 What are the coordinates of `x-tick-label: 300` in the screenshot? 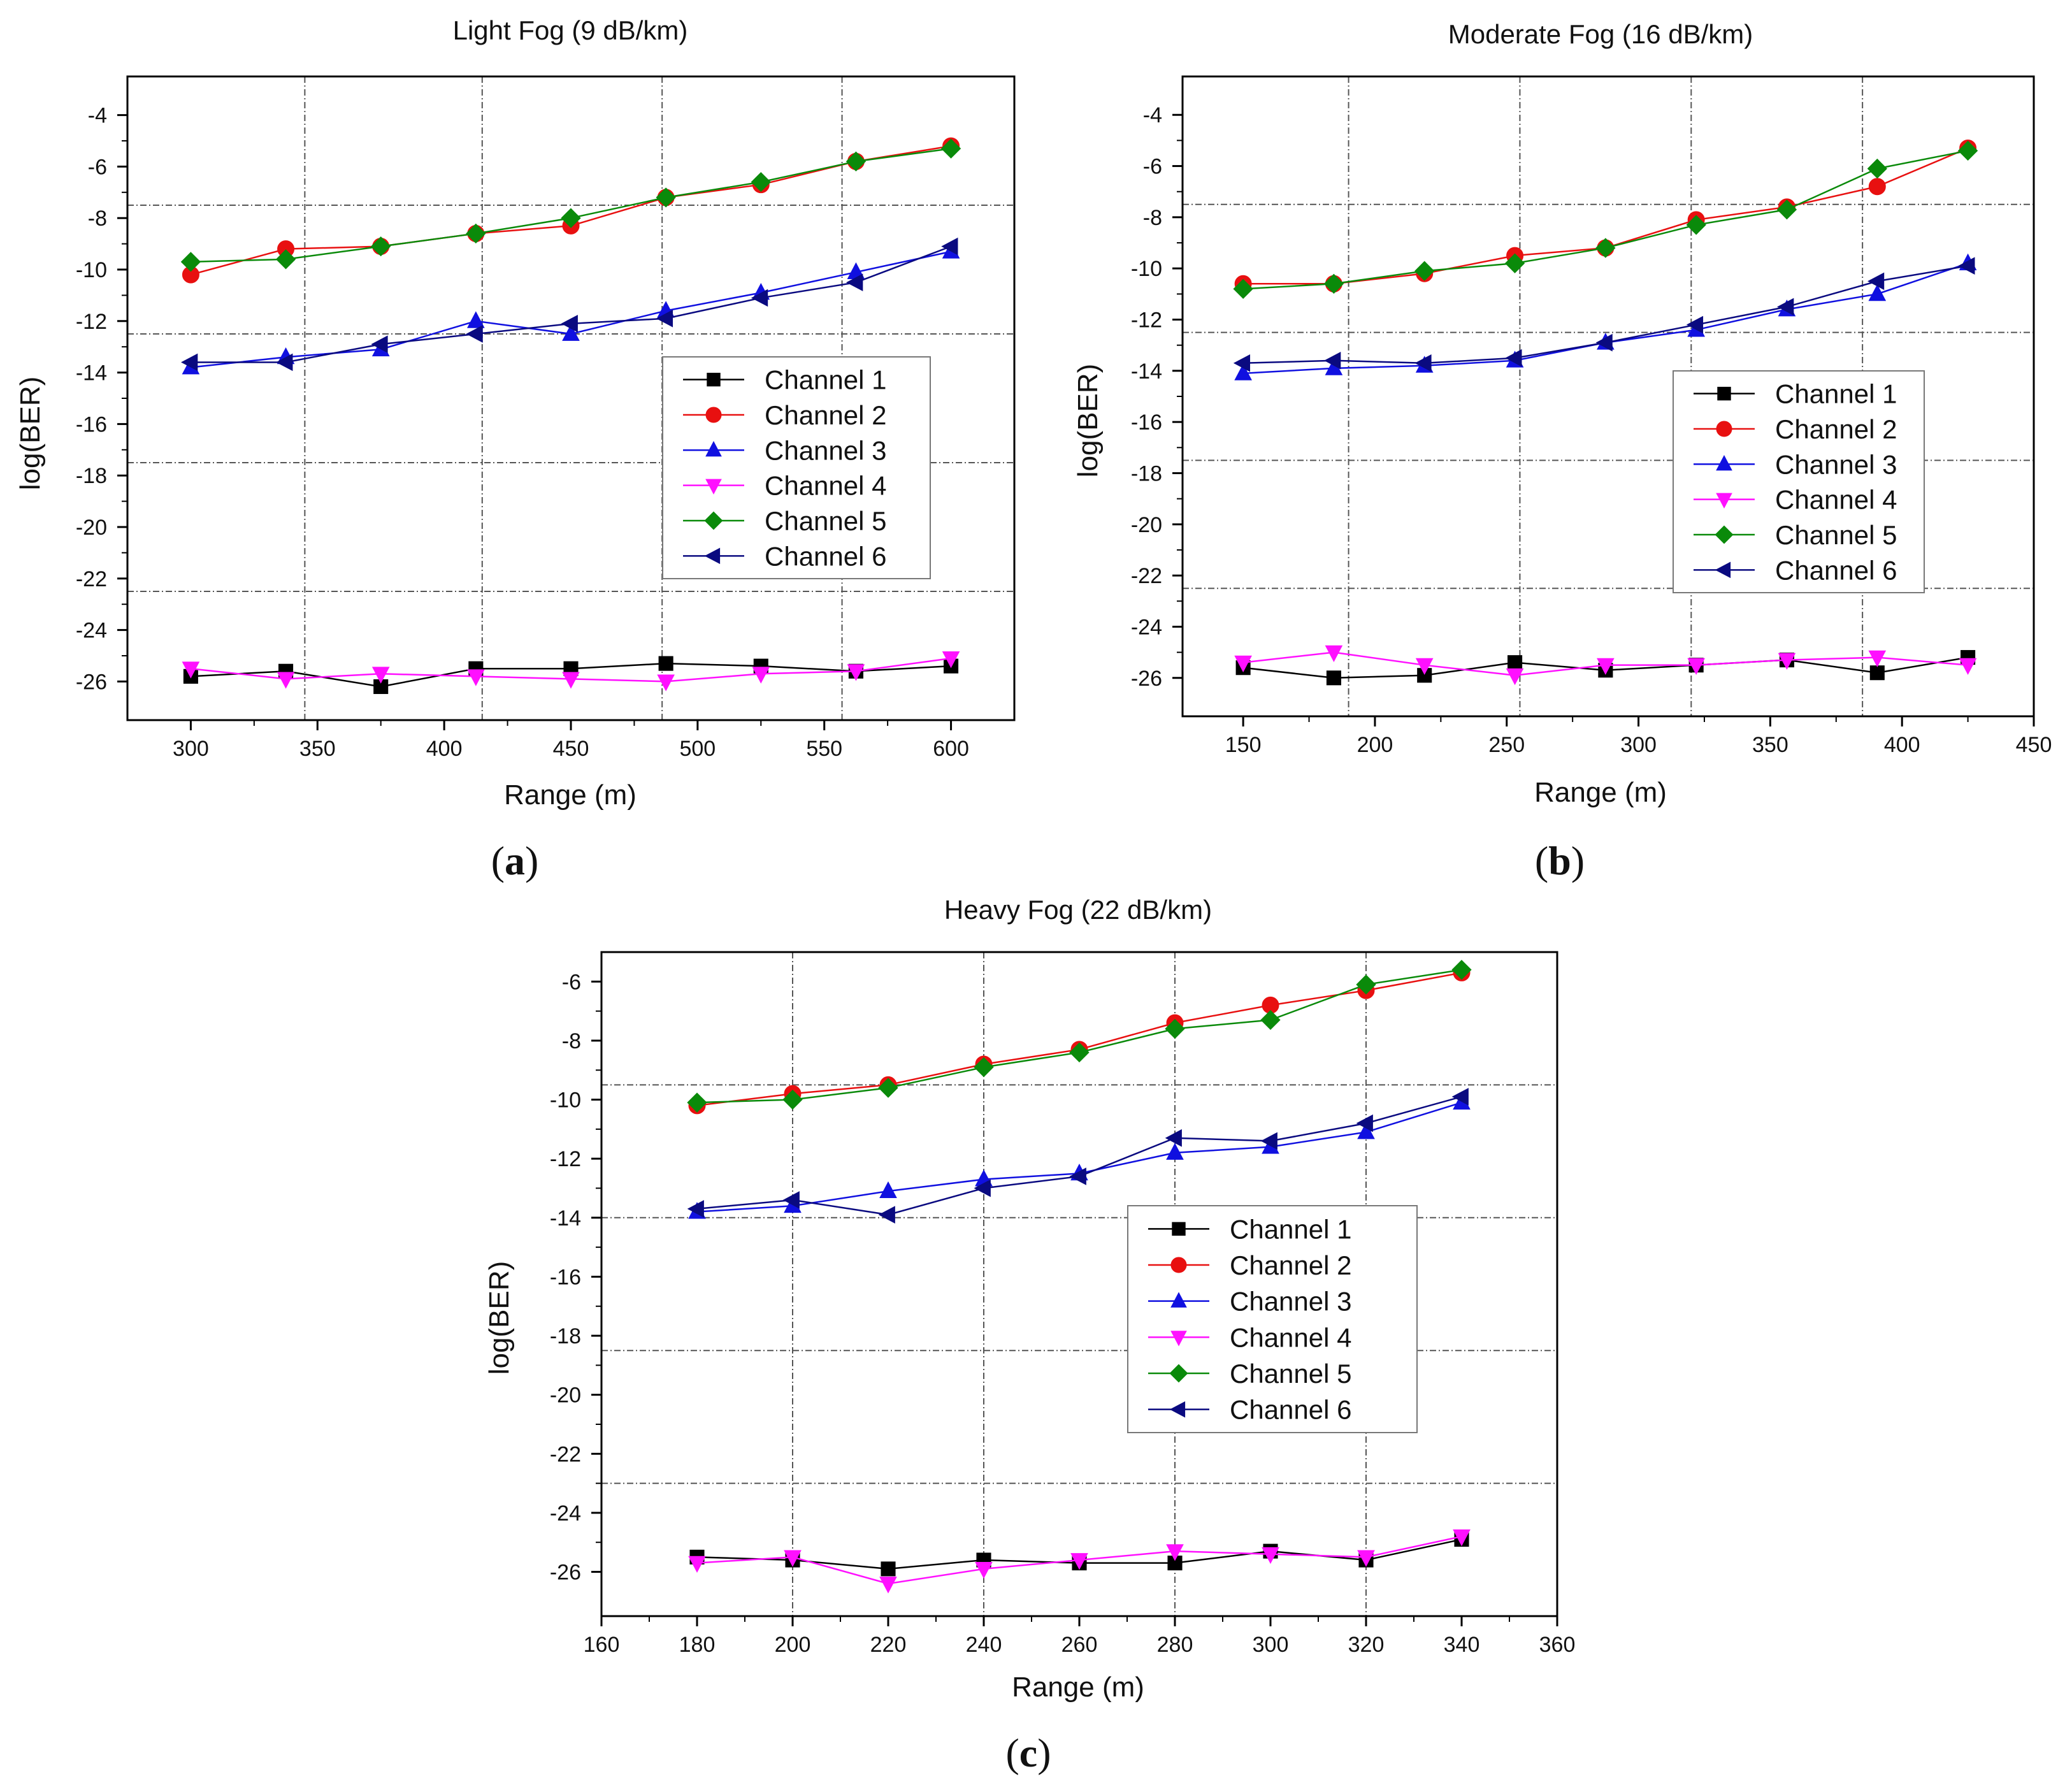 It's located at (191, 749).